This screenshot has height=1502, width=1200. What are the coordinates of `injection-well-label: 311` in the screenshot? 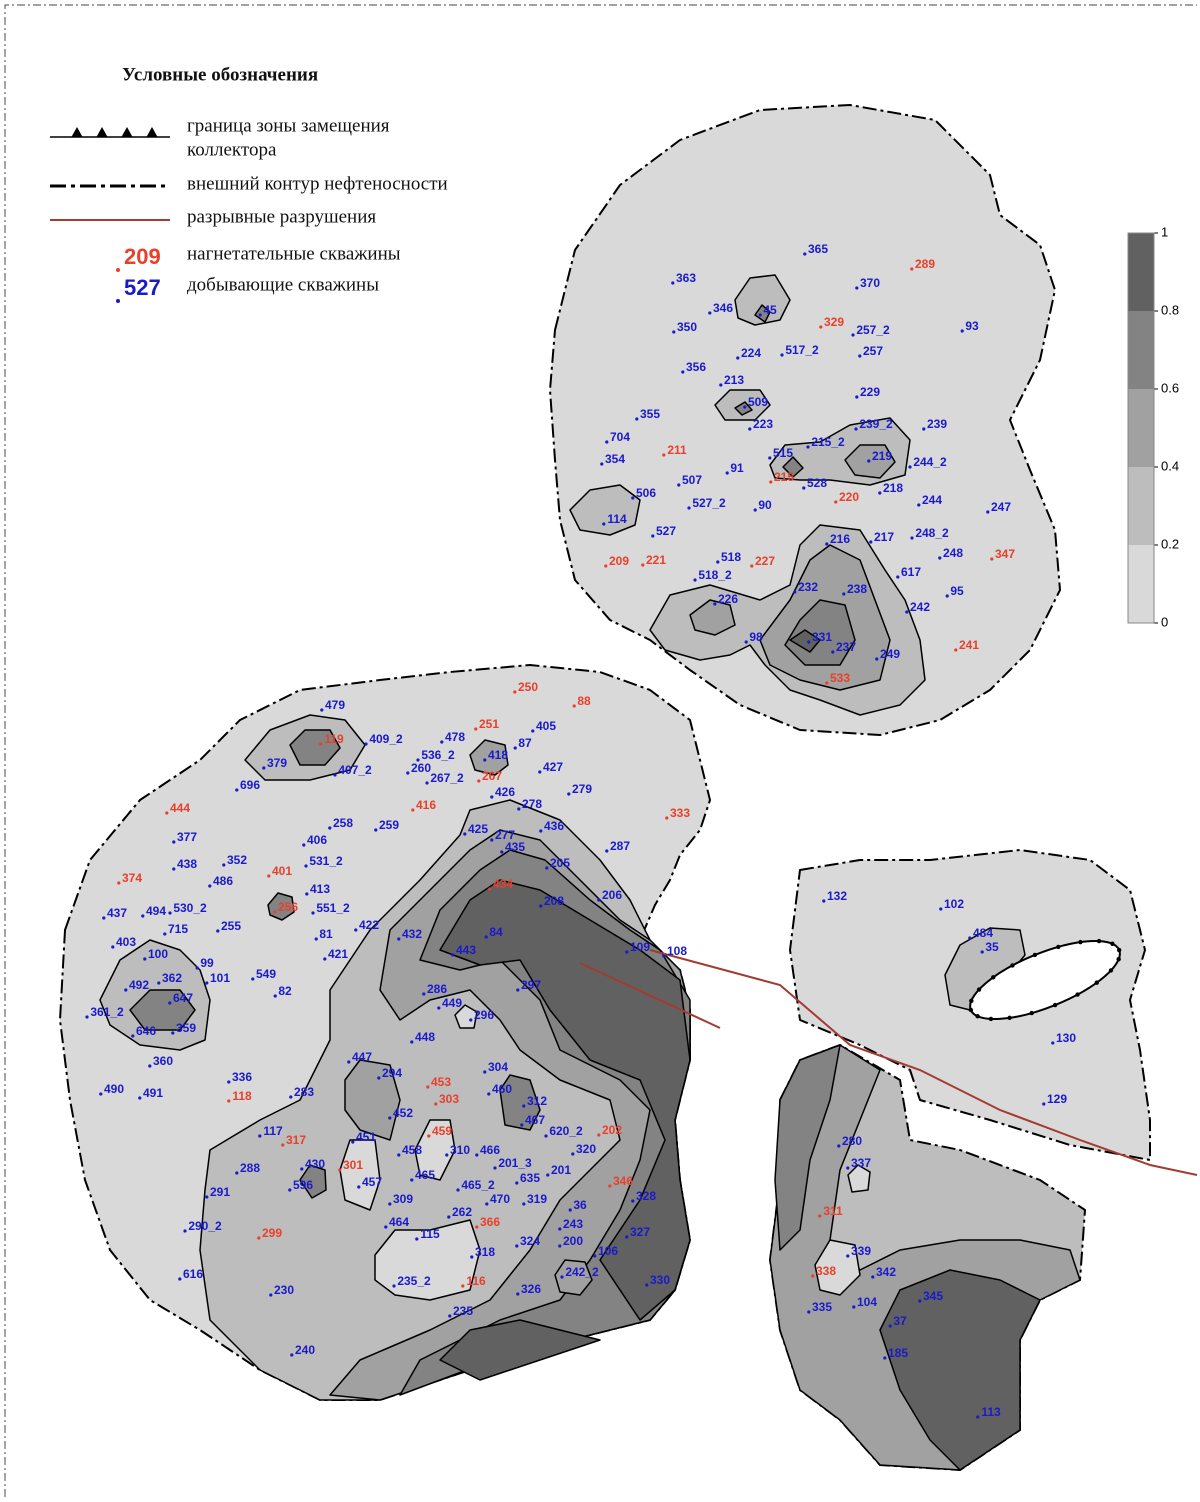 It's located at (833, 1211).